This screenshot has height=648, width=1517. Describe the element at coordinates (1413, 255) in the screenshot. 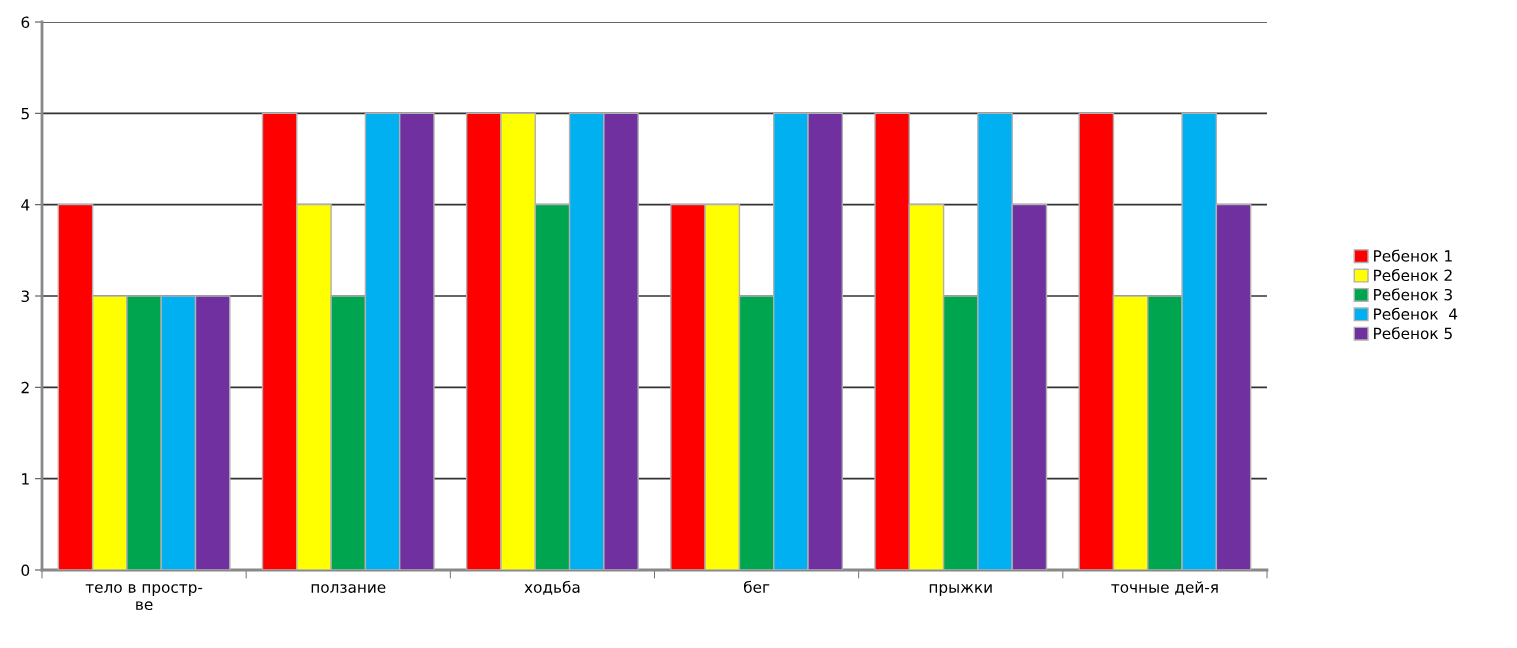

I see `legend-label: Ребенок 1` at that location.